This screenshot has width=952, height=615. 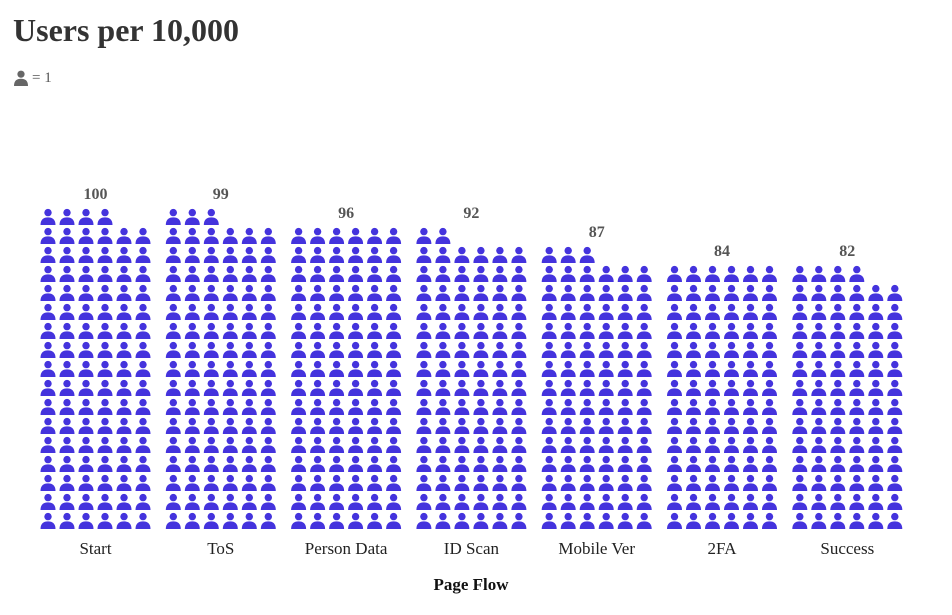 I want to click on value-label: 99, so click(x=221, y=194).